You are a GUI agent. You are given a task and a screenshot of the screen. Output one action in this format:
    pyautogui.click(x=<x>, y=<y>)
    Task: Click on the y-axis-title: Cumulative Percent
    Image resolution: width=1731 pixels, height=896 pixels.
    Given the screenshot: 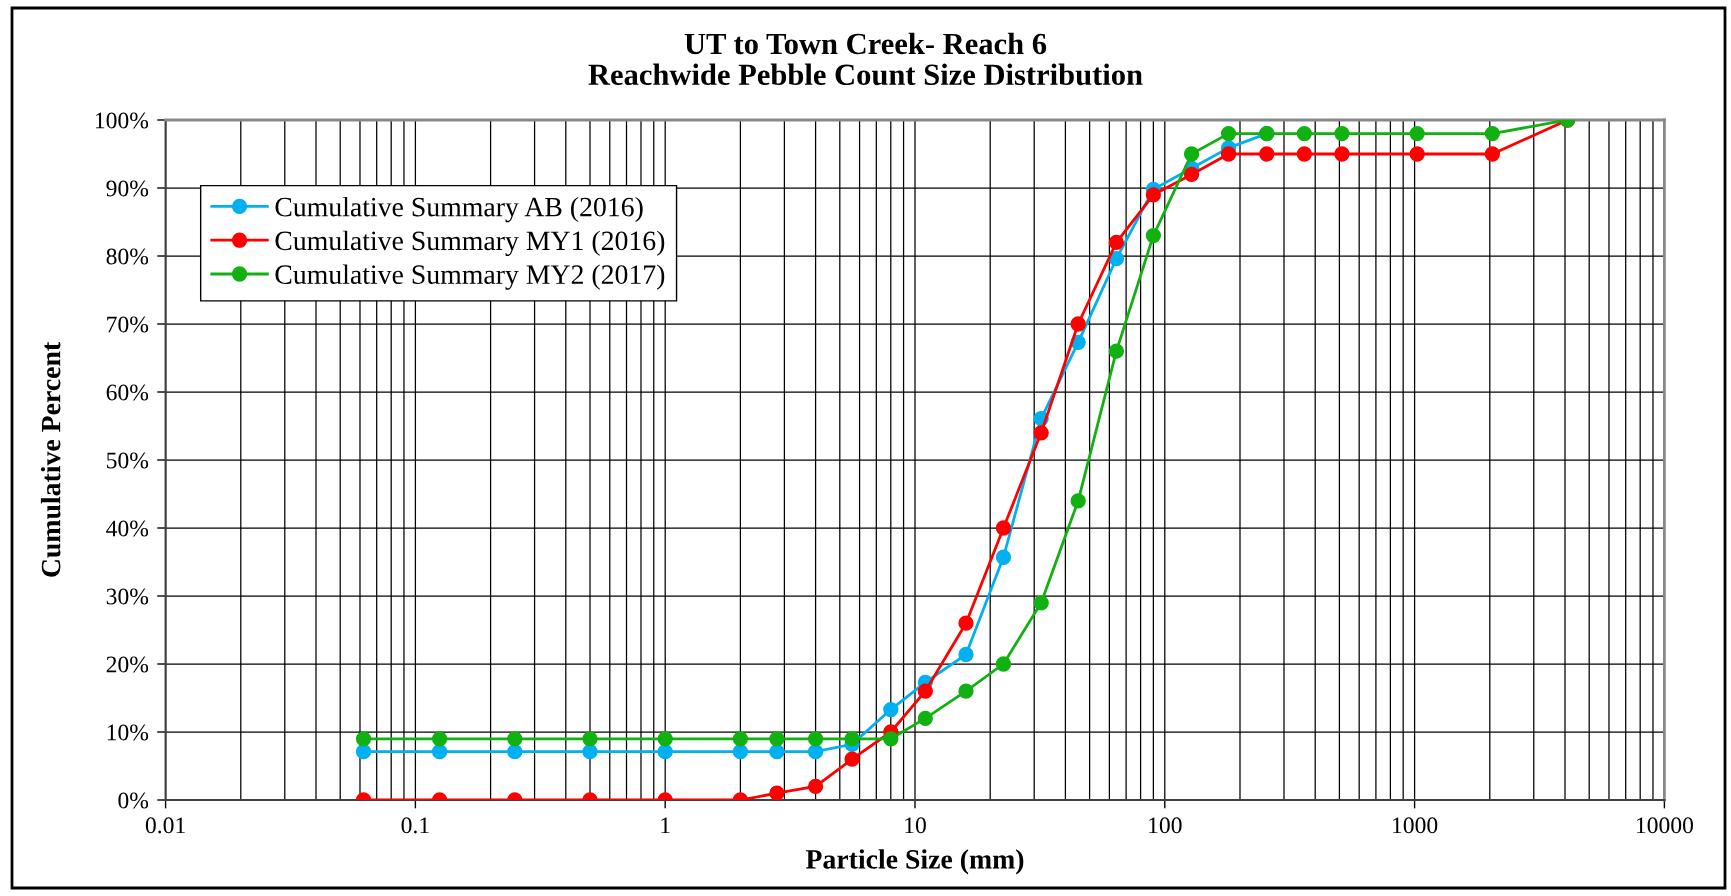 What is the action you would take?
    pyautogui.click(x=50, y=459)
    